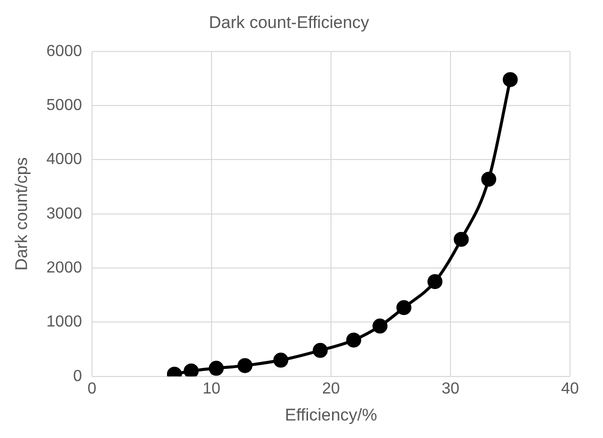  Describe the element at coordinates (570, 389) in the screenshot. I see `x-tick-label: 40` at that location.